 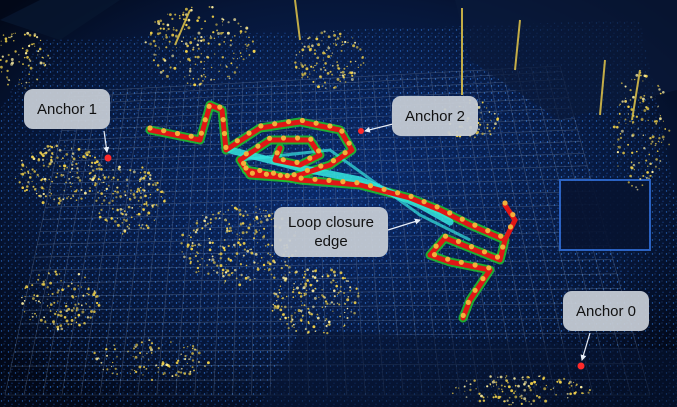 I want to click on anchor-0-marker, so click(x=581, y=366).